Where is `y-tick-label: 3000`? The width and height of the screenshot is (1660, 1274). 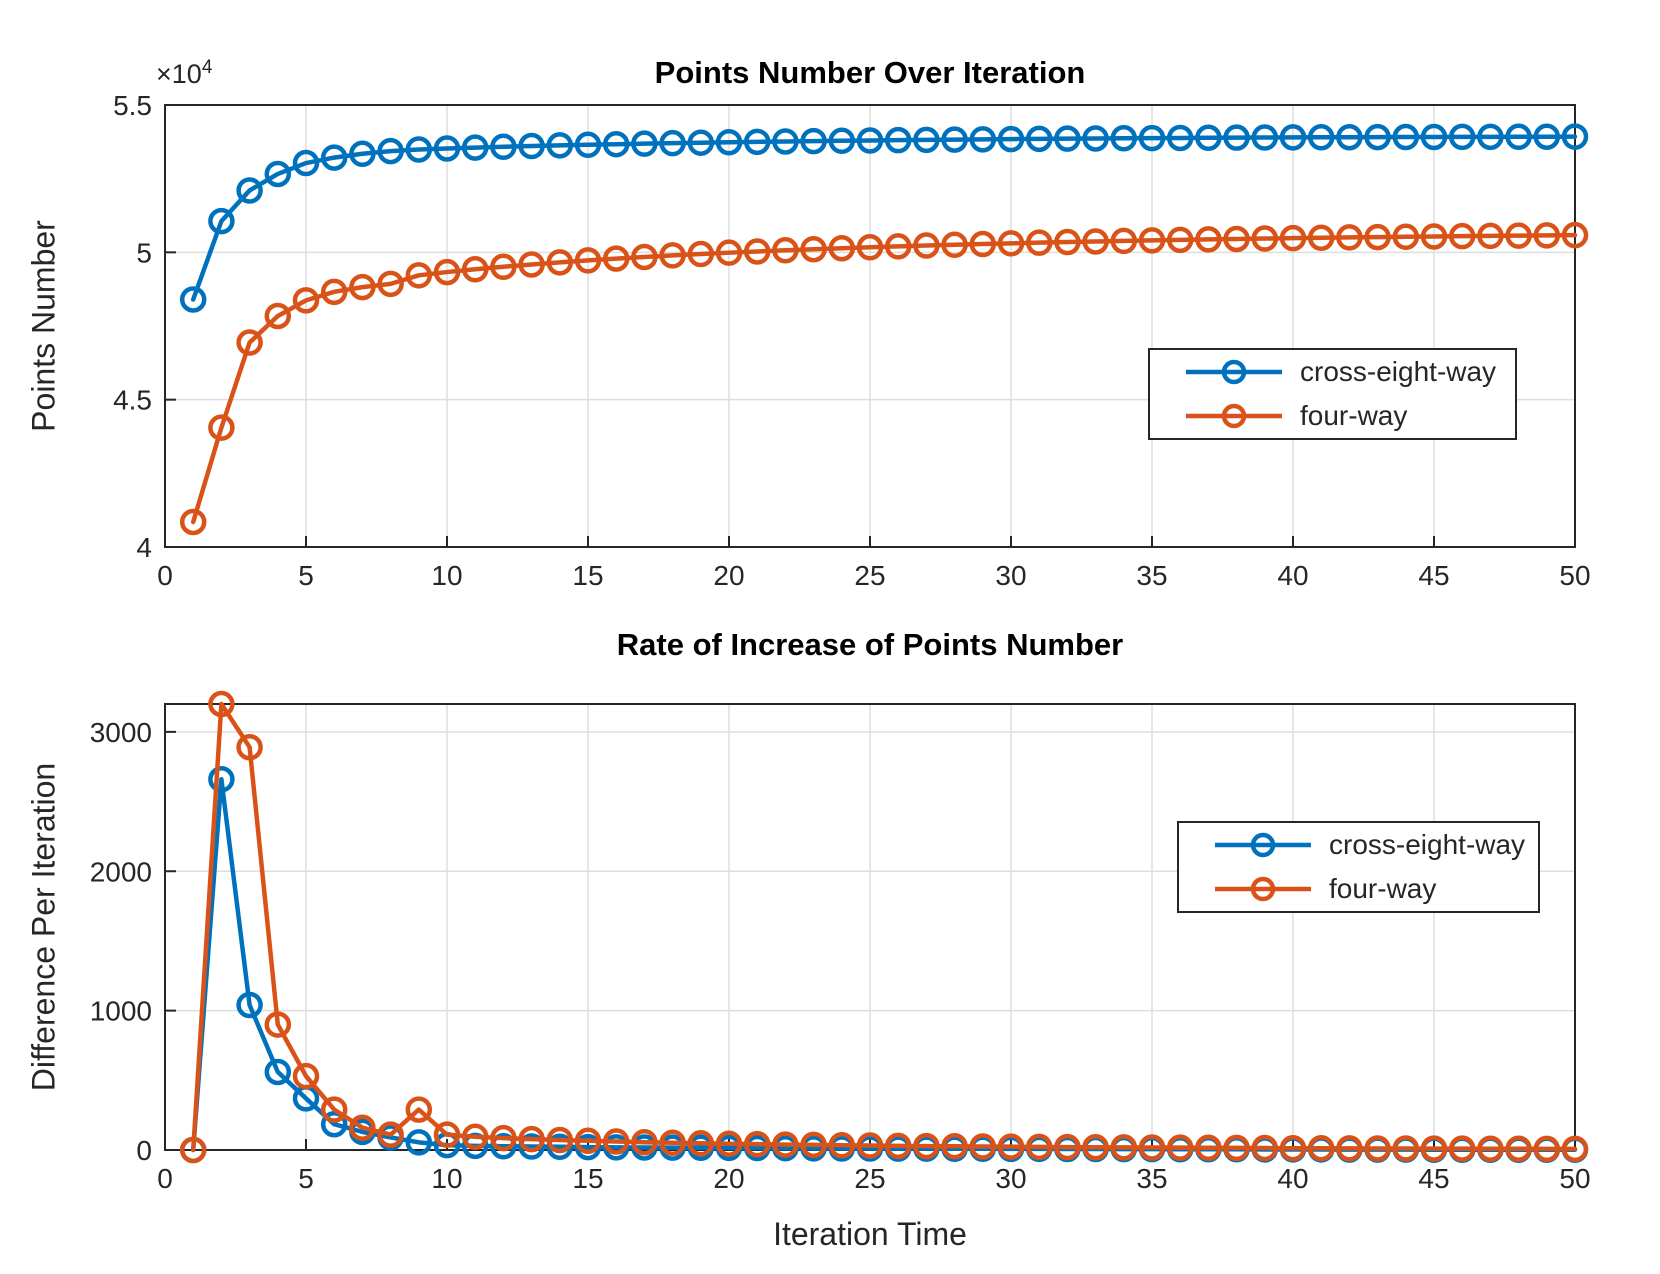 y-tick-label: 3000 is located at coordinates (121, 732).